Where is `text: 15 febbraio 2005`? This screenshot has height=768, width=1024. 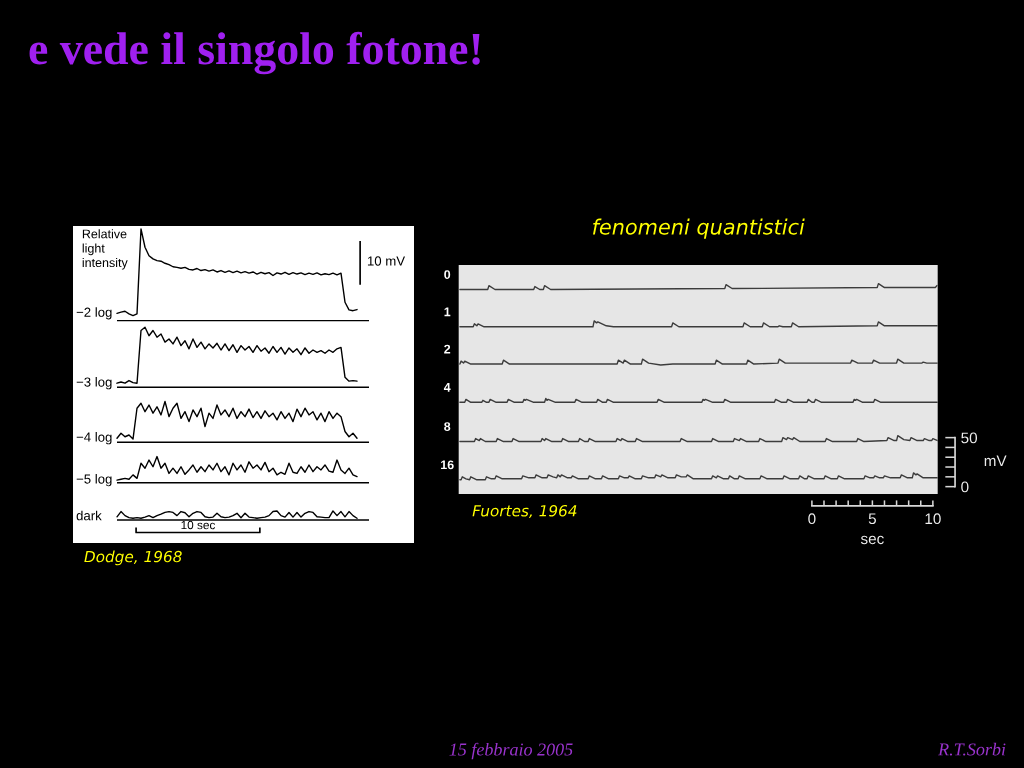
text: 15 febbraio 2005 is located at coordinates (511, 751).